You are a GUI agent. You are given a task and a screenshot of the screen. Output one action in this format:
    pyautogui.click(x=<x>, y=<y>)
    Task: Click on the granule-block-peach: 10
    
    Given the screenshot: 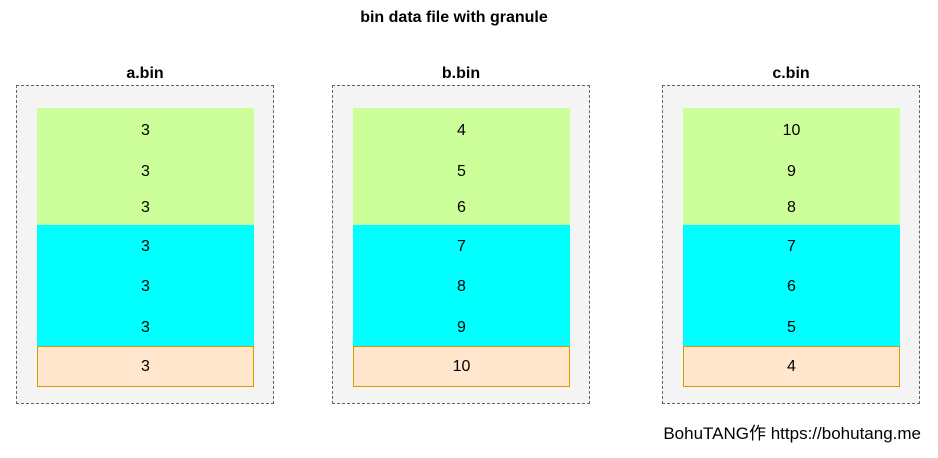 What is the action you would take?
    pyautogui.click(x=461, y=366)
    